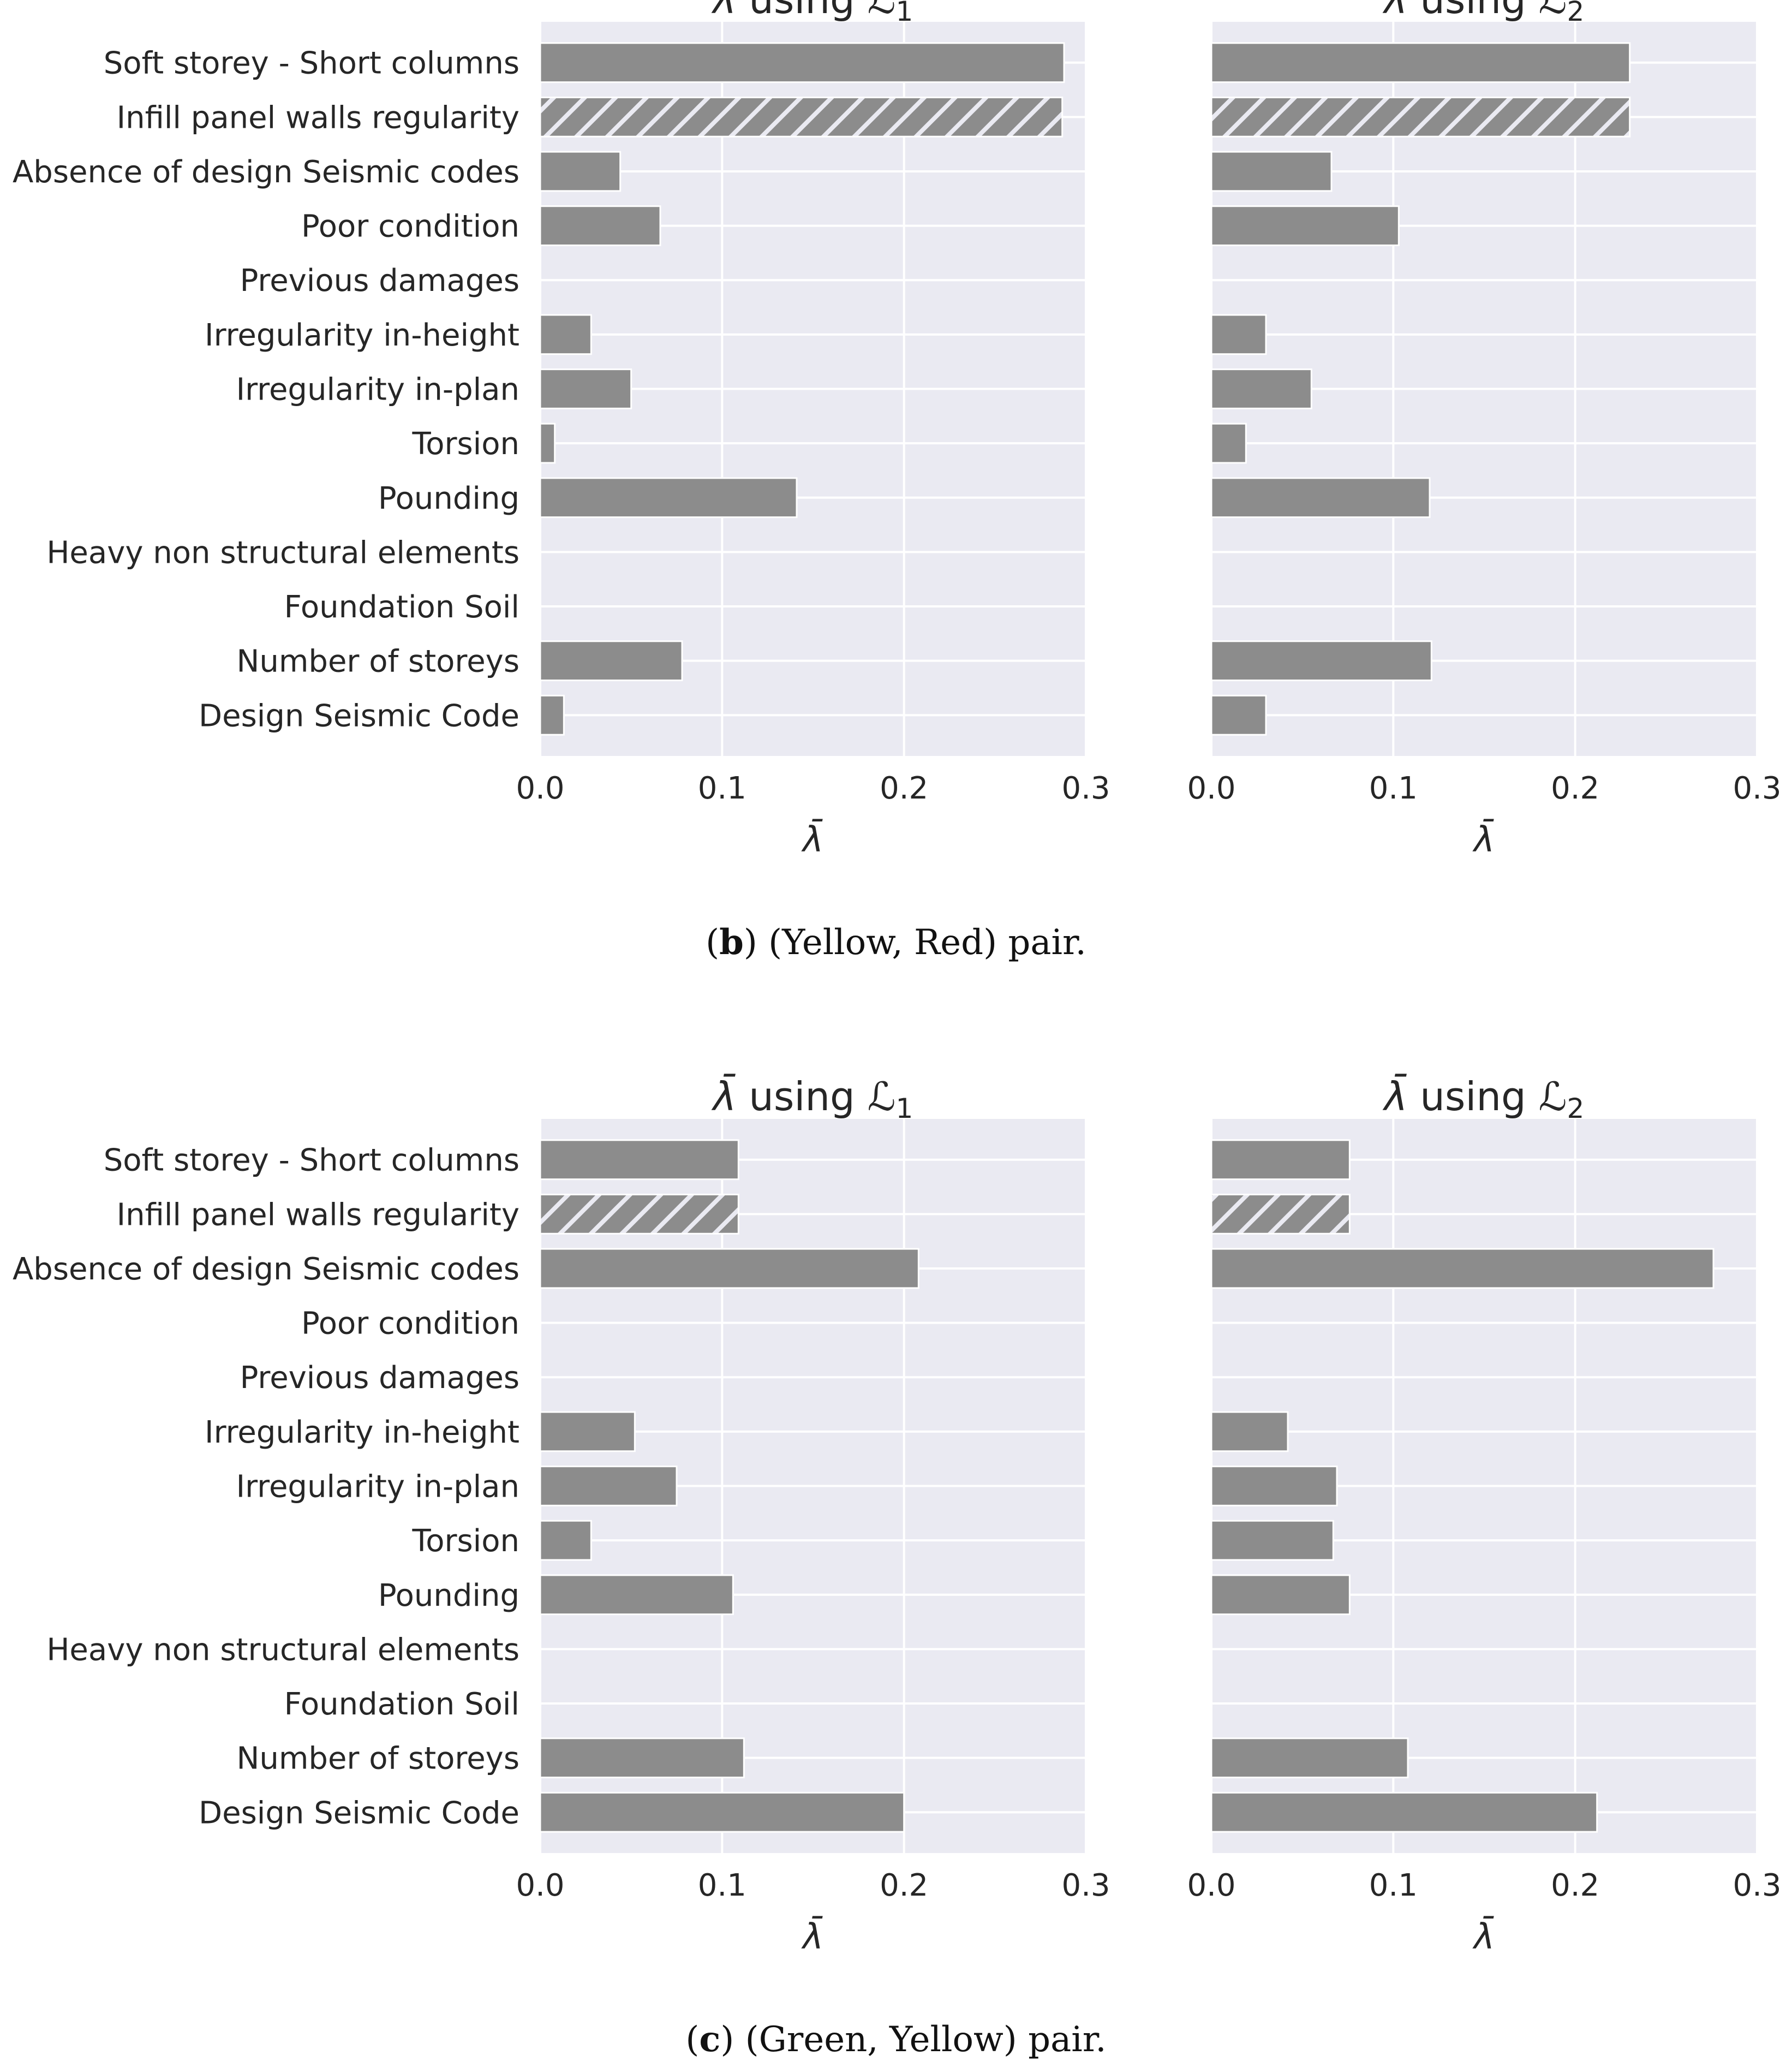 Image resolution: width=1792 pixels, height=2067 pixels. Describe the element at coordinates (710, 2040) in the screenshot. I see `caption-c-label: c` at that location.